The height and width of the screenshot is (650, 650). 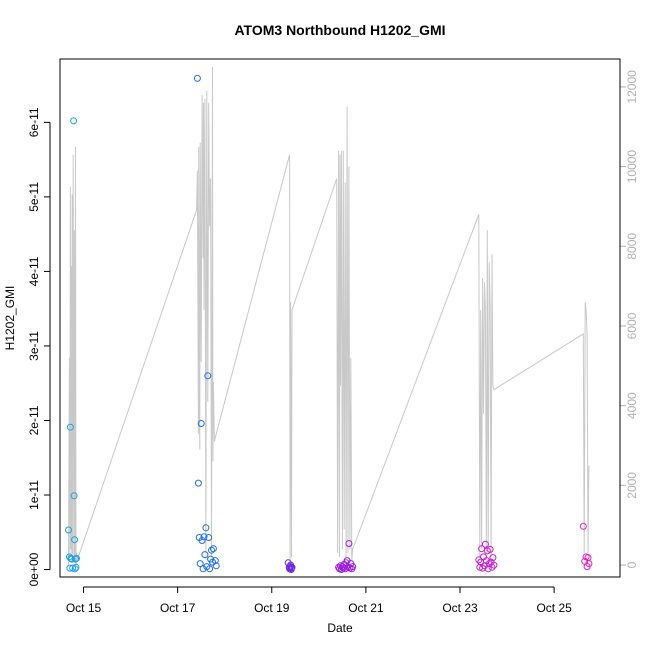 What do you see at coordinates (34, 346) in the screenshot?
I see `y-tick-label: 3e-11` at bounding box center [34, 346].